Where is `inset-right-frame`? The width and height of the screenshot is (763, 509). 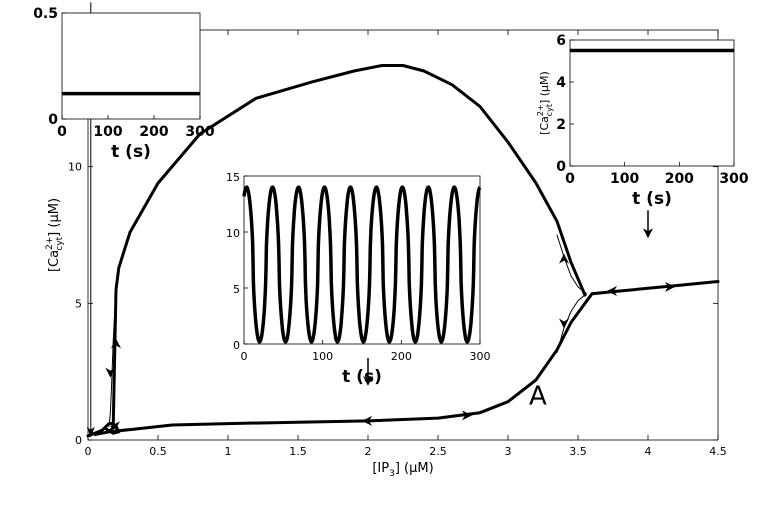
inset-right-frame is located at coordinates (652, 103).